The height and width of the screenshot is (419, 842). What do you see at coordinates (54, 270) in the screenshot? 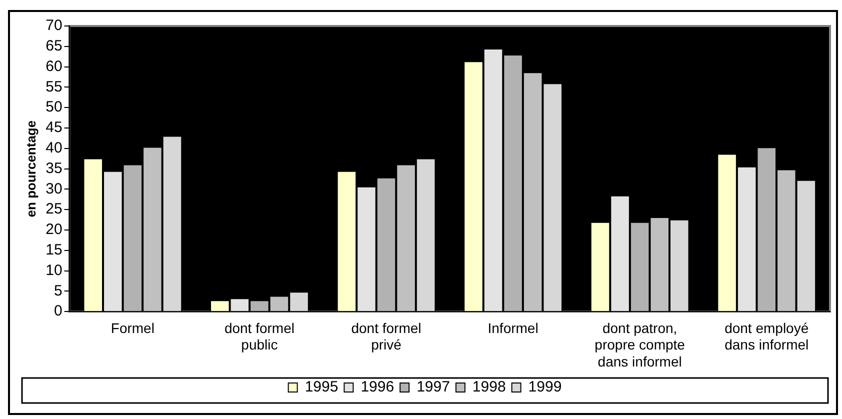
I see `y-tick-label: 10` at bounding box center [54, 270].